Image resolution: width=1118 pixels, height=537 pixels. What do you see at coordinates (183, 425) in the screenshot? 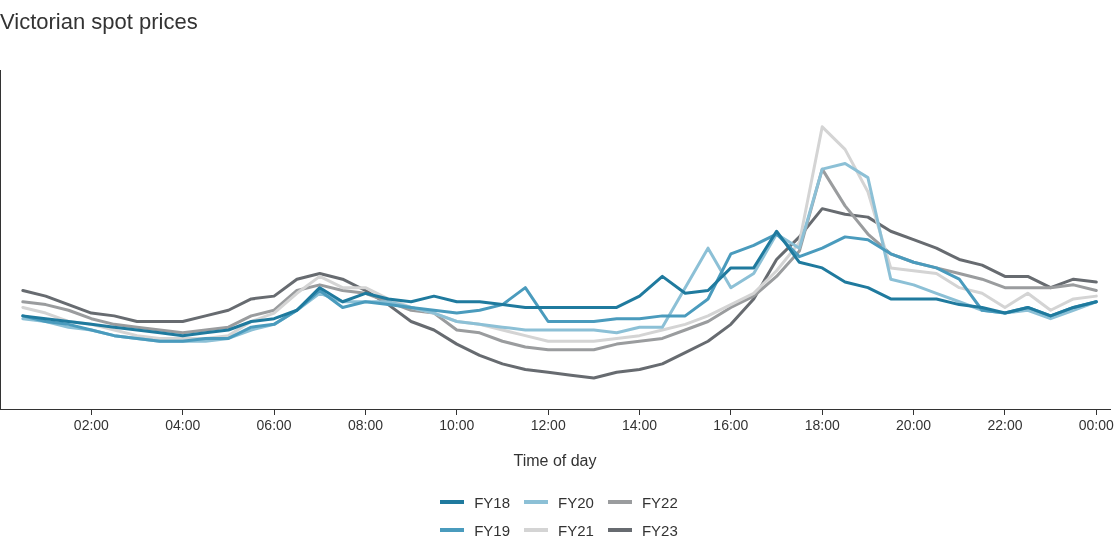
I see `x-tick-label: 04:00` at bounding box center [183, 425].